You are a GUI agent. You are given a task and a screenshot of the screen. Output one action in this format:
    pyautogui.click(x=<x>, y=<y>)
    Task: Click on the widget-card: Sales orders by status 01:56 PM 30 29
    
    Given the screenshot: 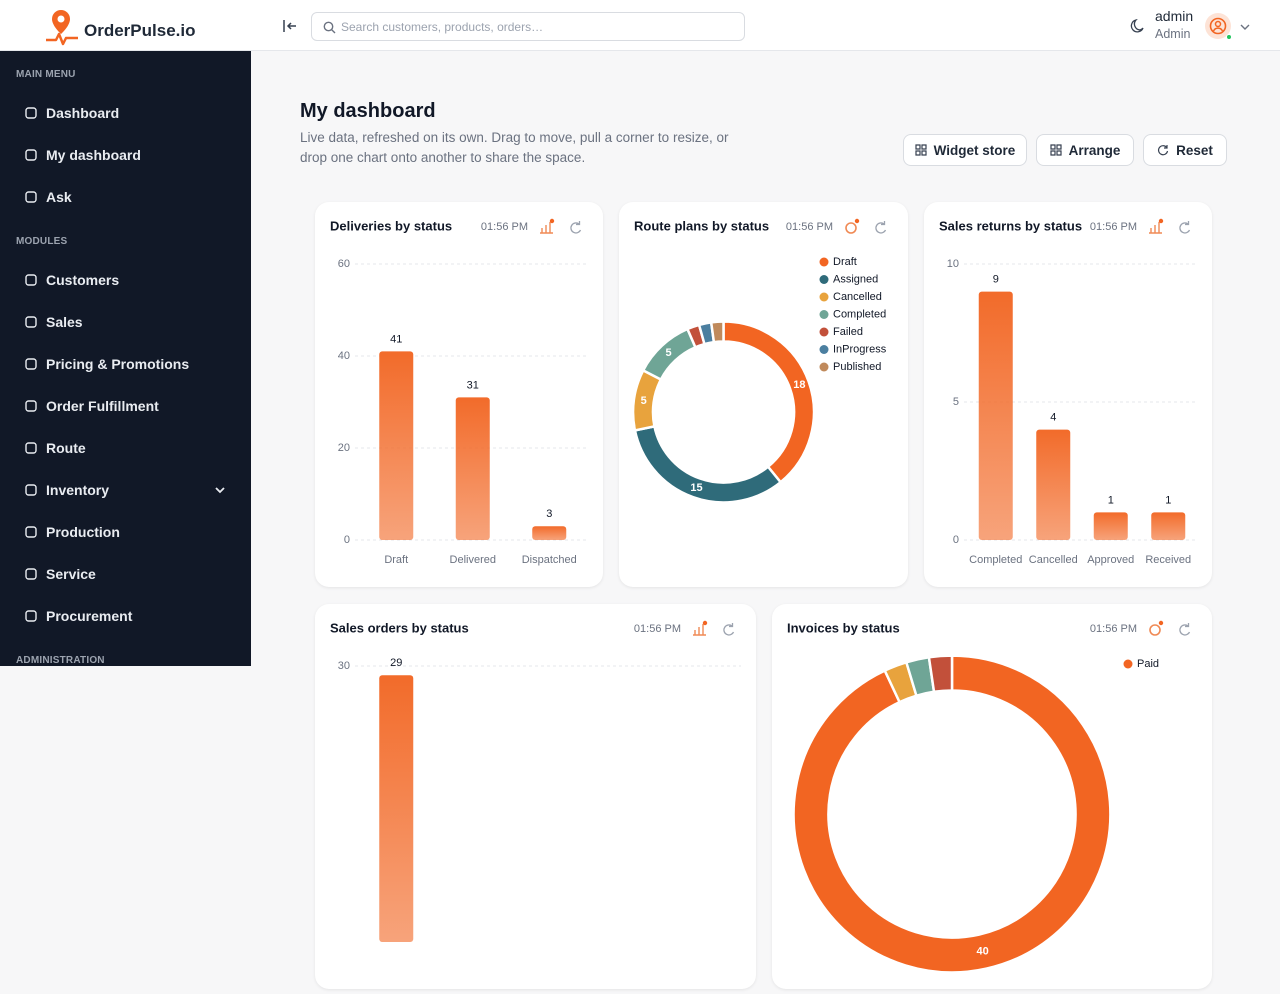 What is the action you would take?
    pyautogui.click(x=535, y=796)
    